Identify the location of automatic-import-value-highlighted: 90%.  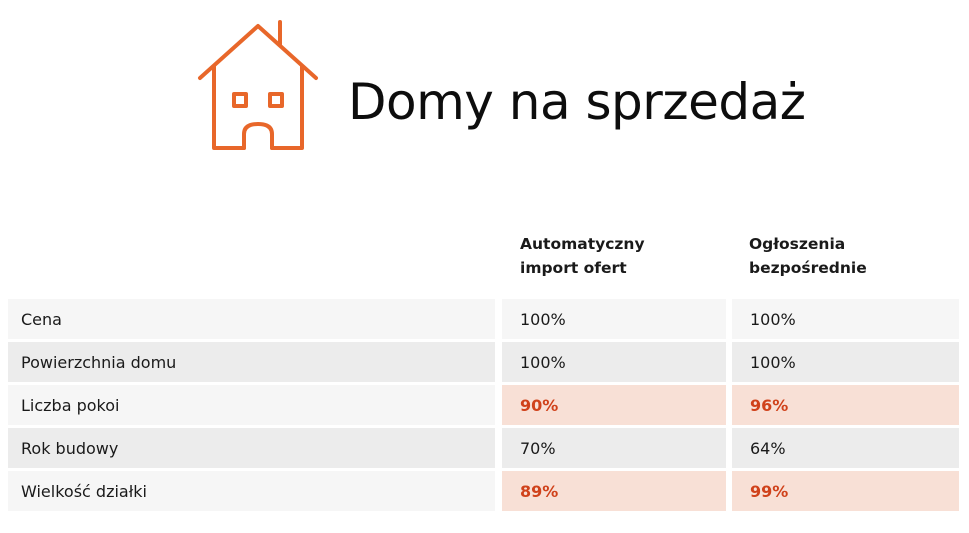
(614, 405).